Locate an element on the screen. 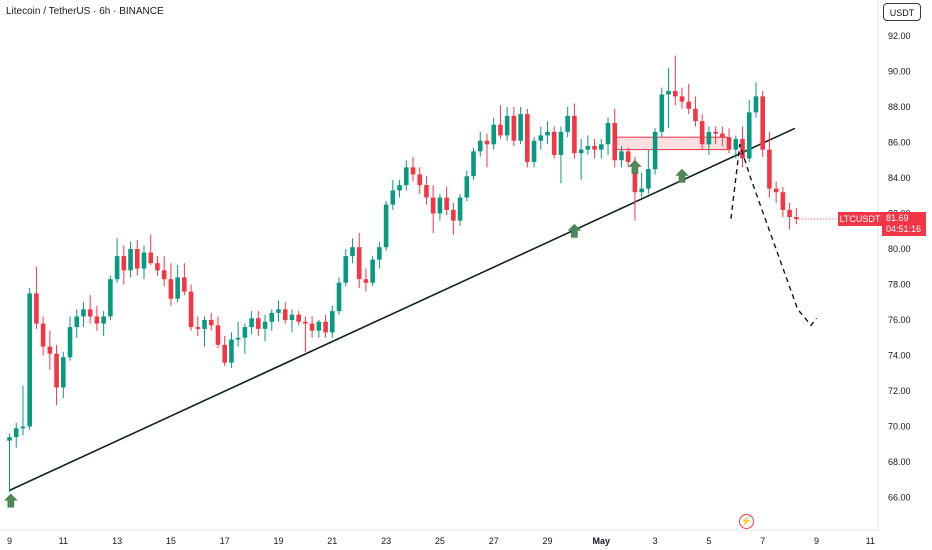  time-tick-label: 23 is located at coordinates (386, 541).